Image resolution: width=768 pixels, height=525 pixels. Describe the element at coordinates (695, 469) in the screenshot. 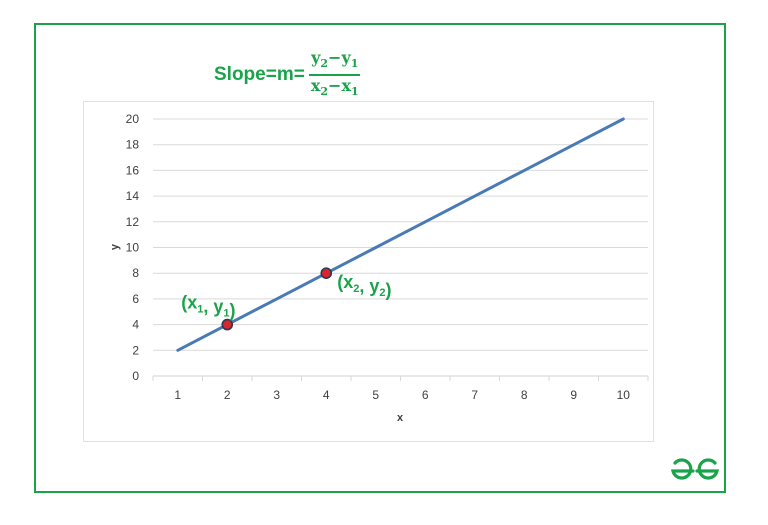

I see `geeksforgeeks-logo-icon` at that location.